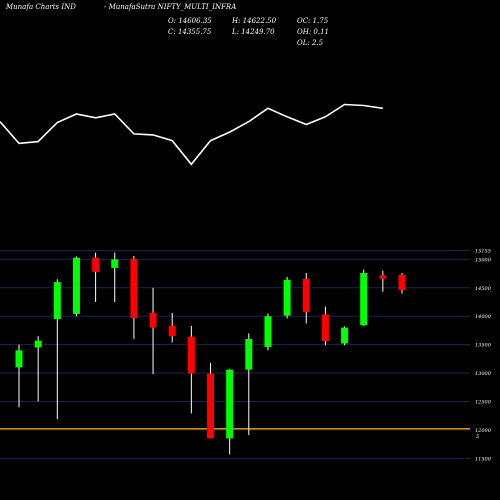 Image resolution: width=500 pixels, height=500 pixels. I want to click on y-tick-label: 11500, so click(483, 459).